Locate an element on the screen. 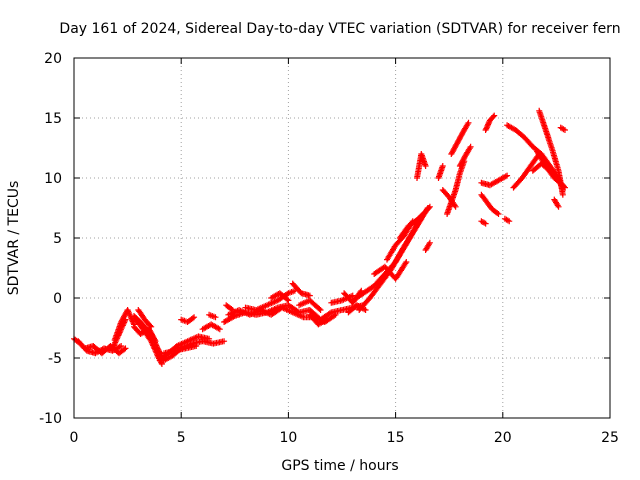 The image size is (640, 480). y-tick-label: 10 is located at coordinates (53, 179).